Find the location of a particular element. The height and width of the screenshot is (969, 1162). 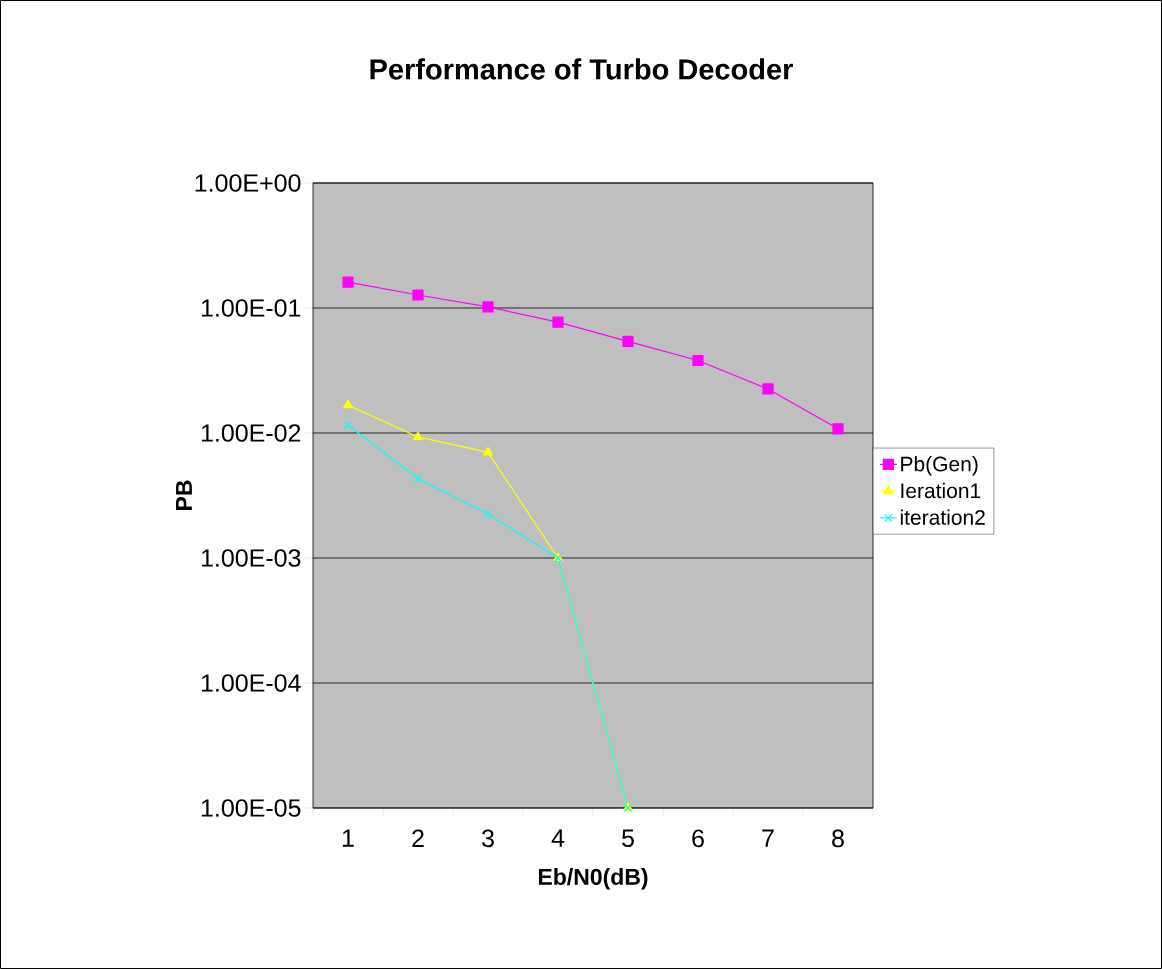

x-tick-label: 7 is located at coordinates (768, 838).